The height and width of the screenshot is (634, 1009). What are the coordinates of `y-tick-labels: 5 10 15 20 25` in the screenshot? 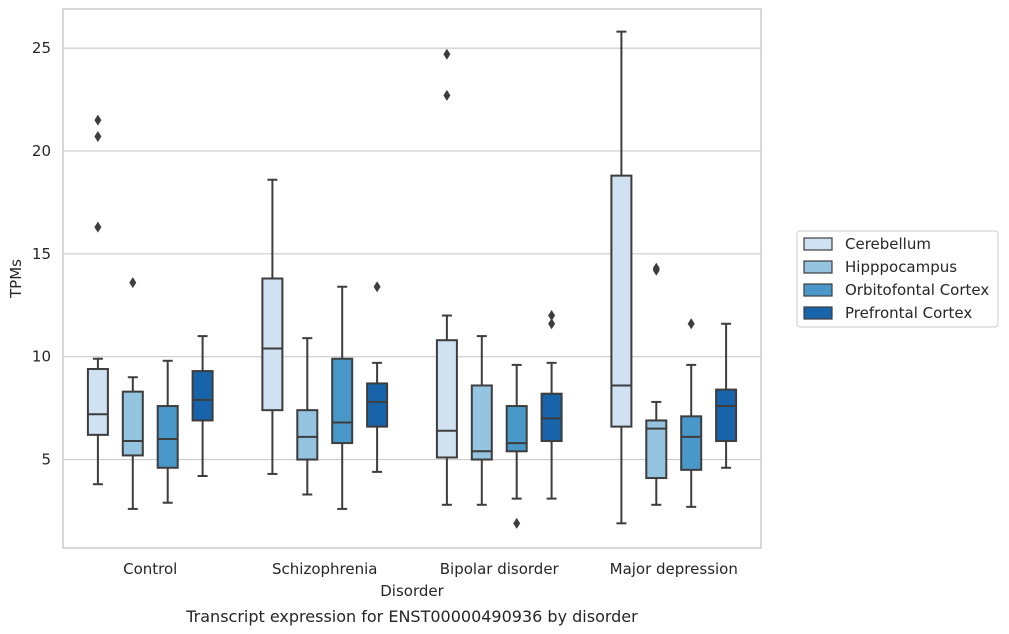 It's located at (41, 253).